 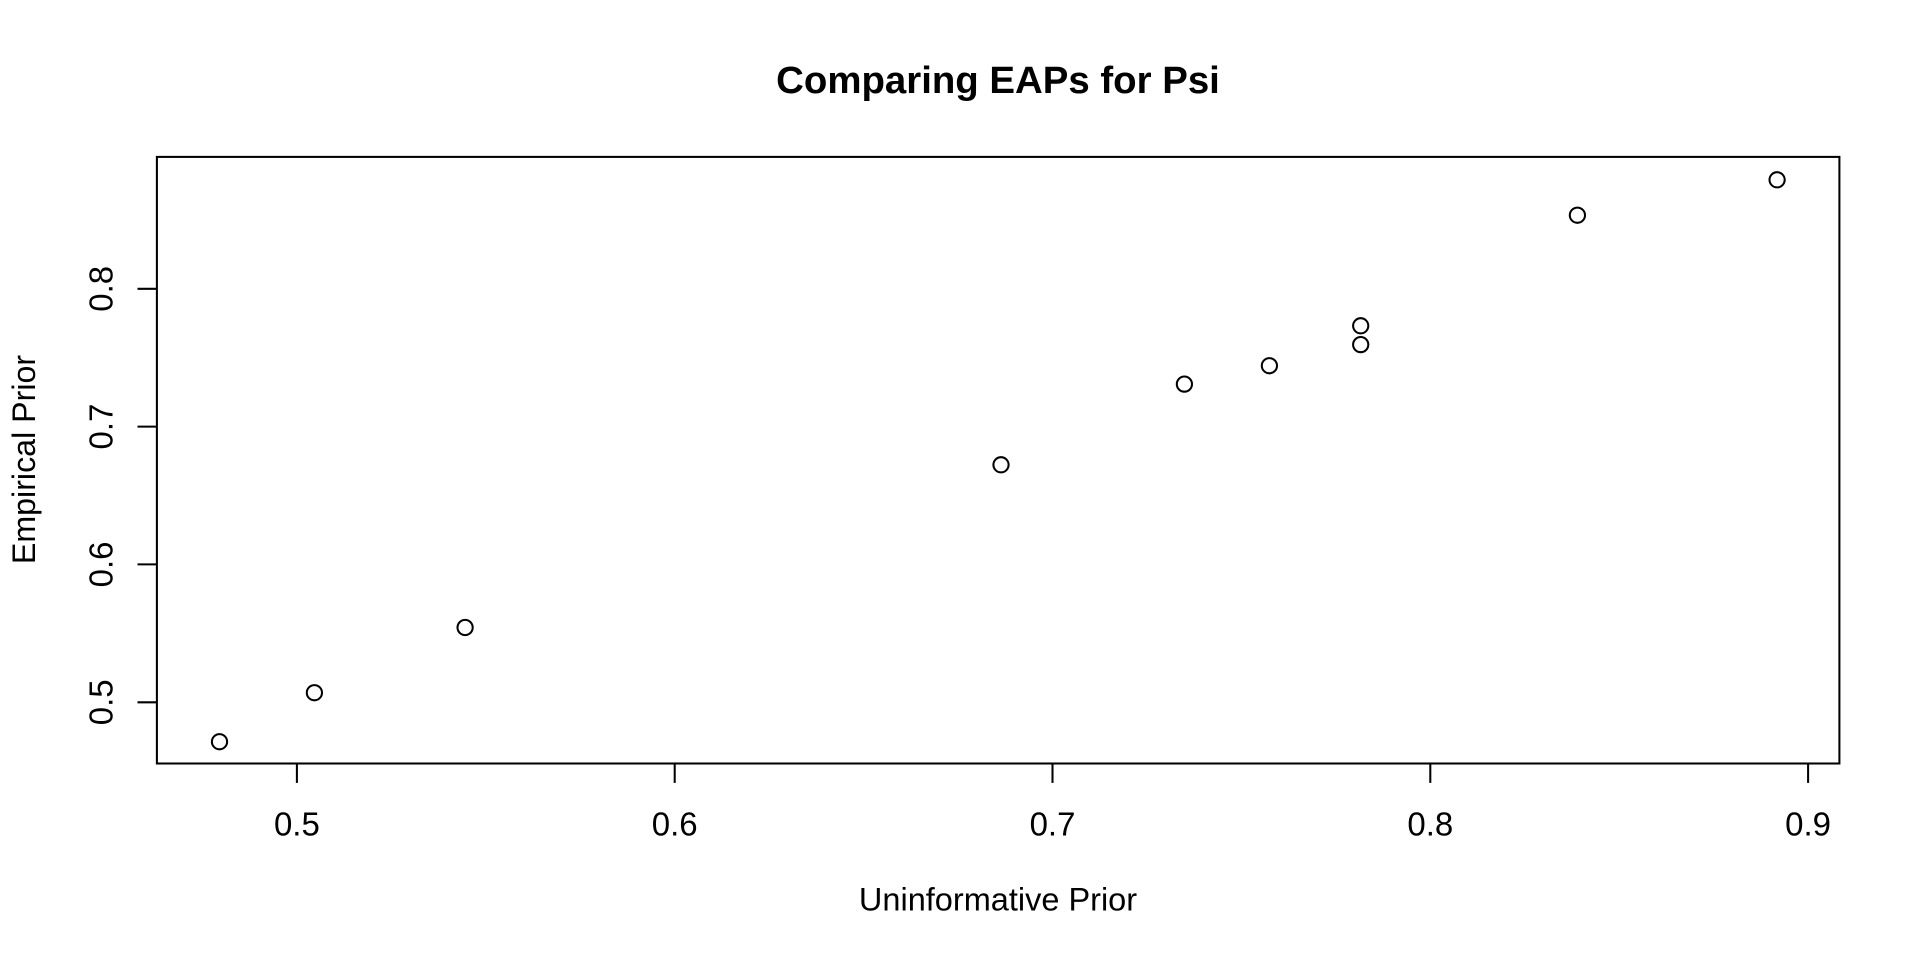 I want to click on svg-text: Empirical Prior, so click(x=24, y=460).